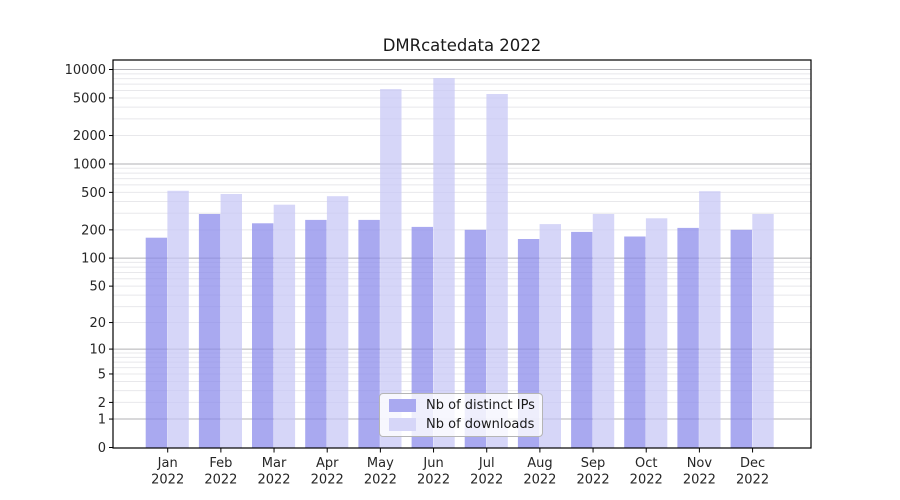 The image size is (900, 500). What do you see at coordinates (700, 463) in the screenshot?
I see `x-tick-label-month: Nov` at bounding box center [700, 463].